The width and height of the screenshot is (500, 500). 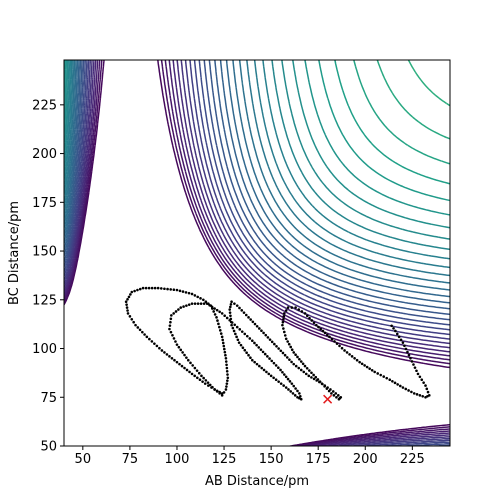 What do you see at coordinates (257, 481) in the screenshot?
I see `x-axis-label: AB Distance/pm` at bounding box center [257, 481].